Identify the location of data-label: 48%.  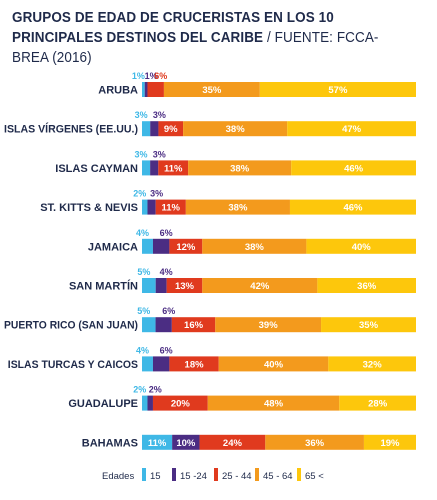
(274, 404).